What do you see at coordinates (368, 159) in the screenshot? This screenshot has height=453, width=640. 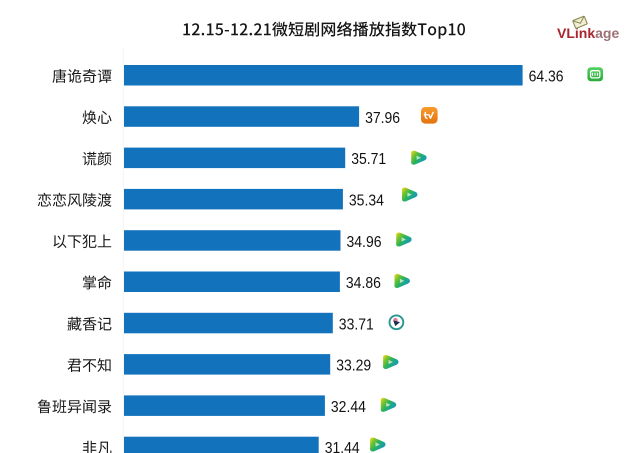 I see `svg-text: 35.71` at bounding box center [368, 159].